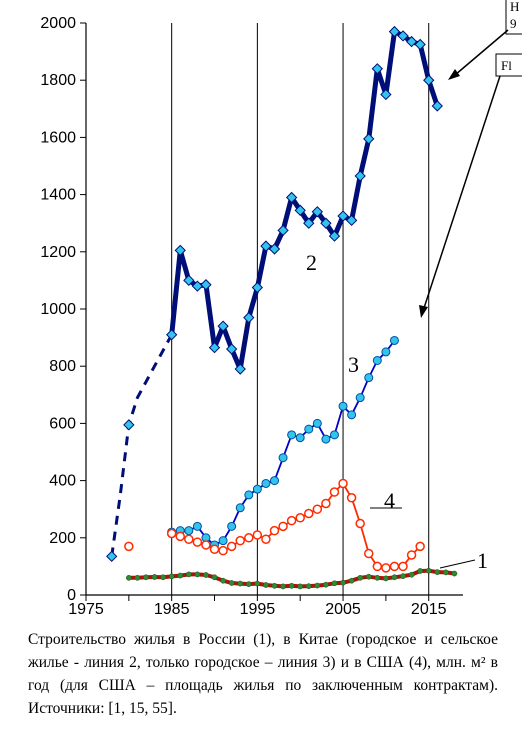  I want to click on y-tick-label-2000: 2000, so click(58, 23).